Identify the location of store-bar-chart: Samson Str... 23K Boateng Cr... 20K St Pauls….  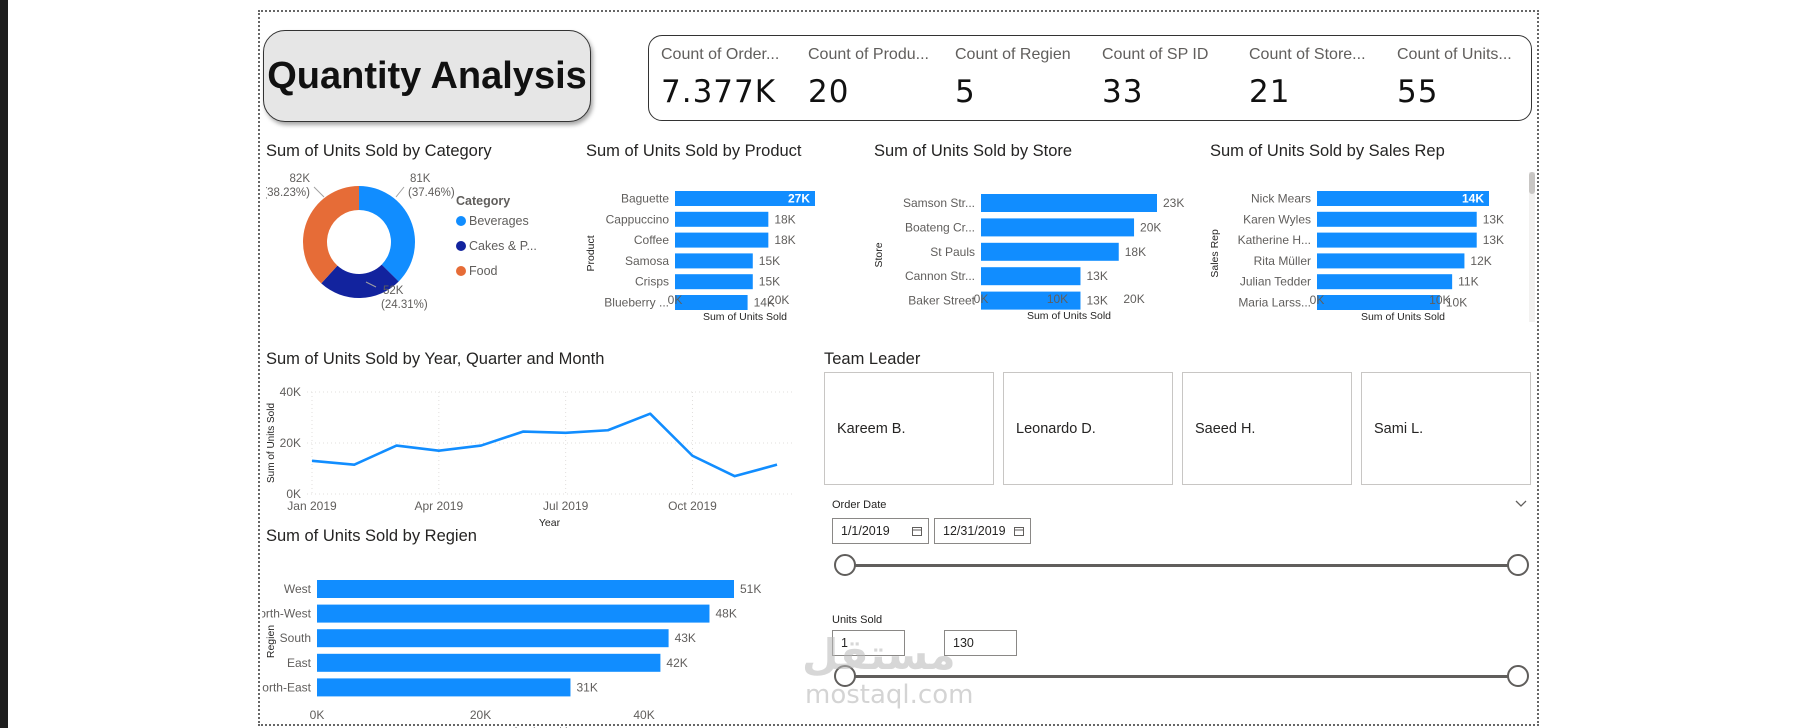
(1032, 262).